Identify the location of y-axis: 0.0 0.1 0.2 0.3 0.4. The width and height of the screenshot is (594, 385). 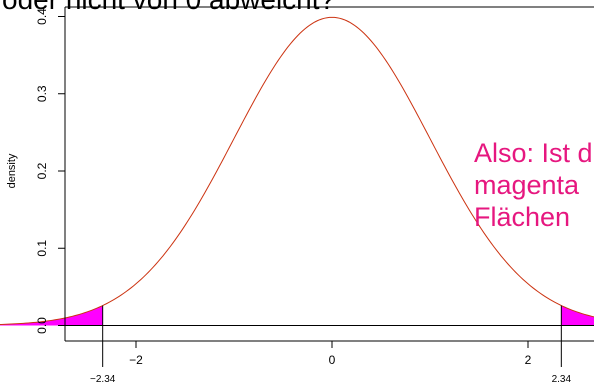
(50, 171).